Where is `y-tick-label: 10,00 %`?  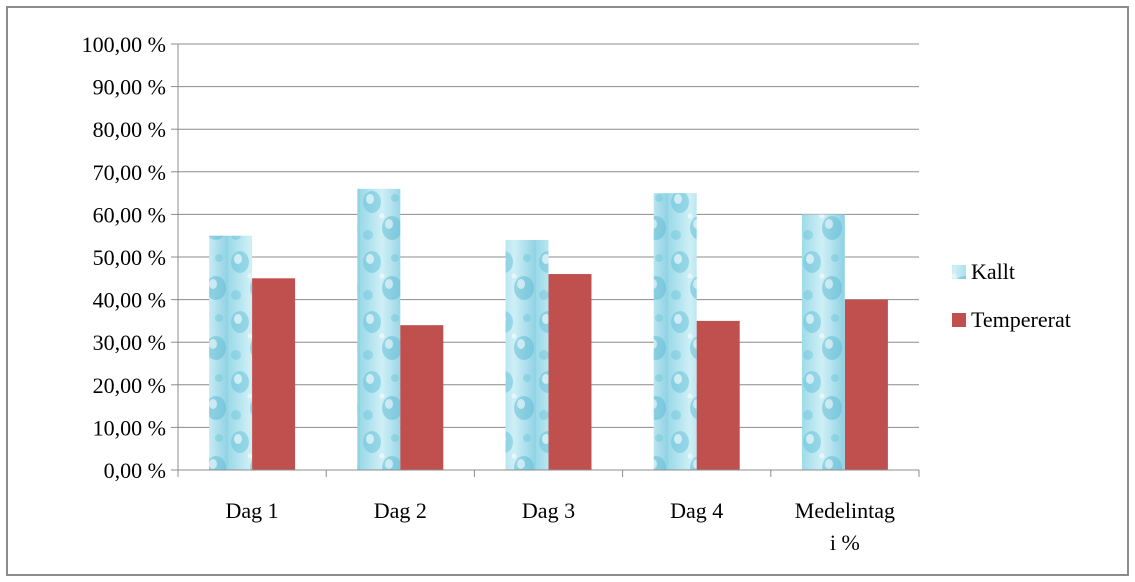
y-tick-label: 10,00 % is located at coordinates (129, 427).